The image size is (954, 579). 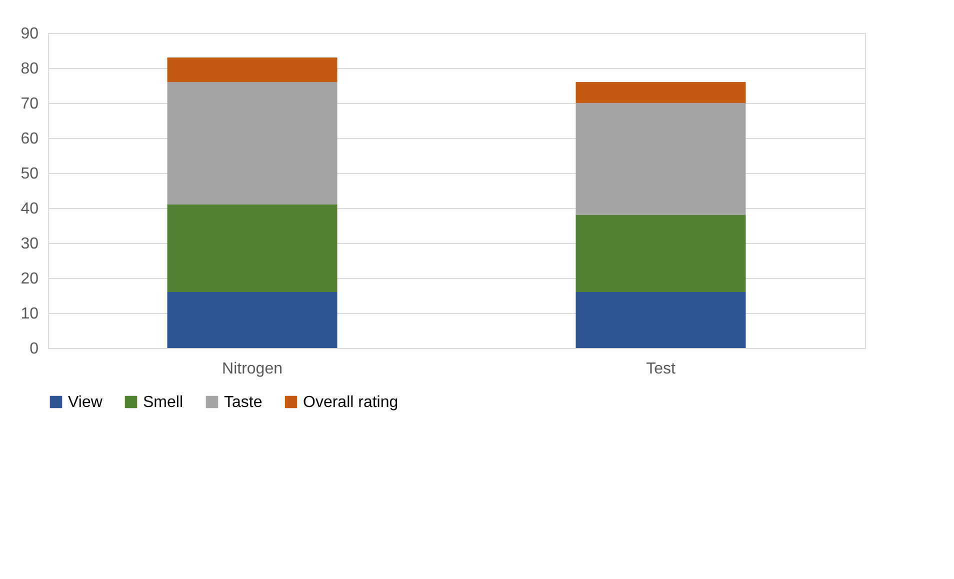 What do you see at coordinates (29, 174) in the screenshot?
I see `y-tick-label: 50` at bounding box center [29, 174].